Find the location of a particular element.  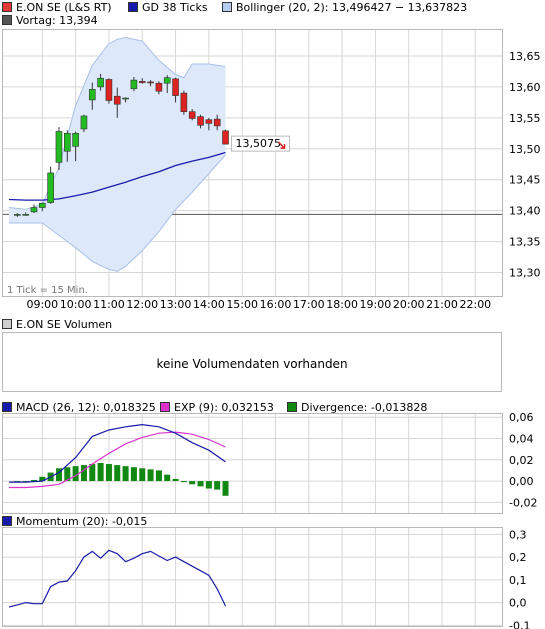

time-x-tick-label: 20:00 is located at coordinates (409, 304).